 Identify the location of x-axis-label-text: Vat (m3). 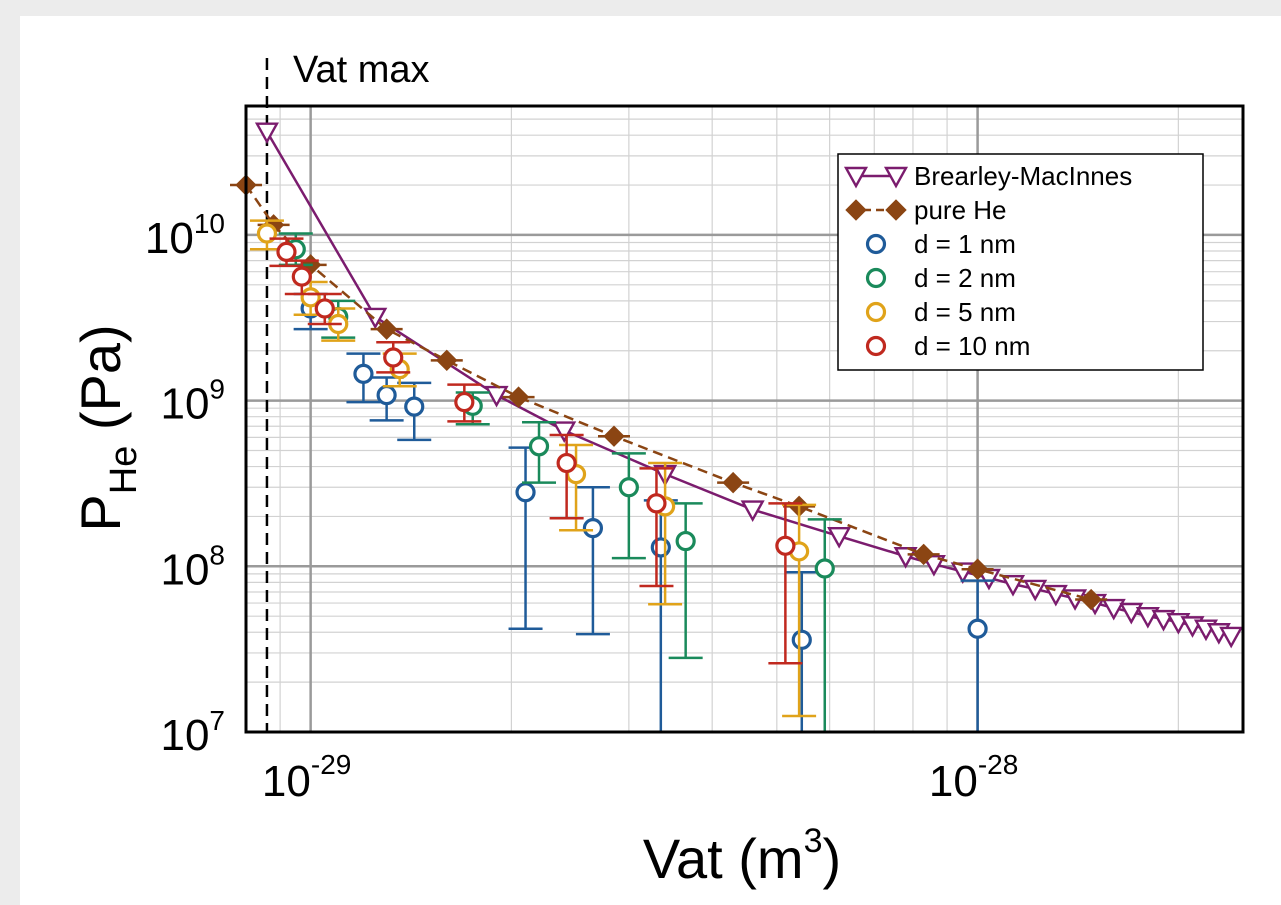
(742, 856).